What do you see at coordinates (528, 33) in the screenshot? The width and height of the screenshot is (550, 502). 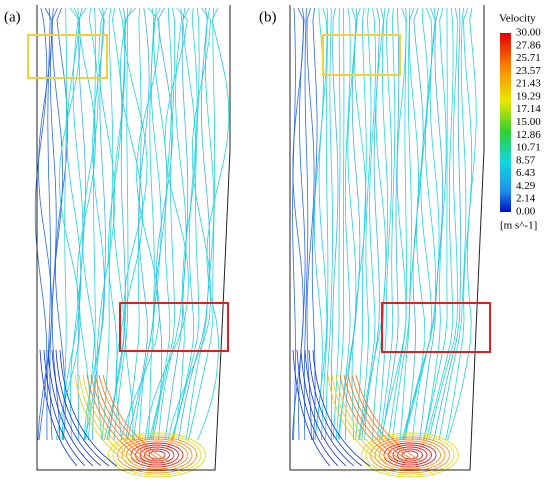 I see `colorbar-tick-label: 30.00` at bounding box center [528, 33].